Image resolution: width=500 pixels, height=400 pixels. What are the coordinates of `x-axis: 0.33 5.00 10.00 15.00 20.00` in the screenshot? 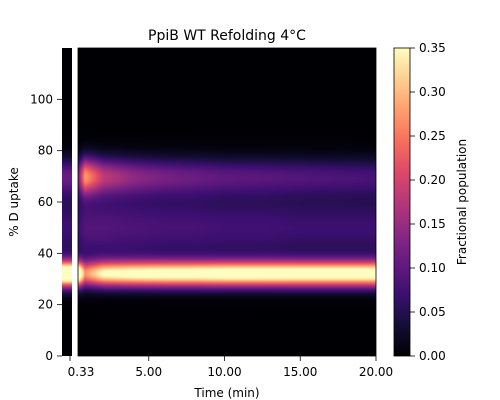 It's located at (230, 367).